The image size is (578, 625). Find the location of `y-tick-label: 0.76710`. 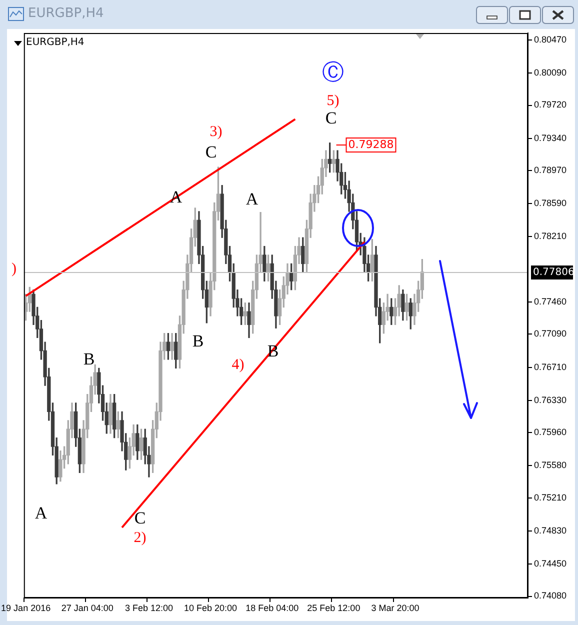

y-tick-label: 0.76710 is located at coordinates (550, 367).